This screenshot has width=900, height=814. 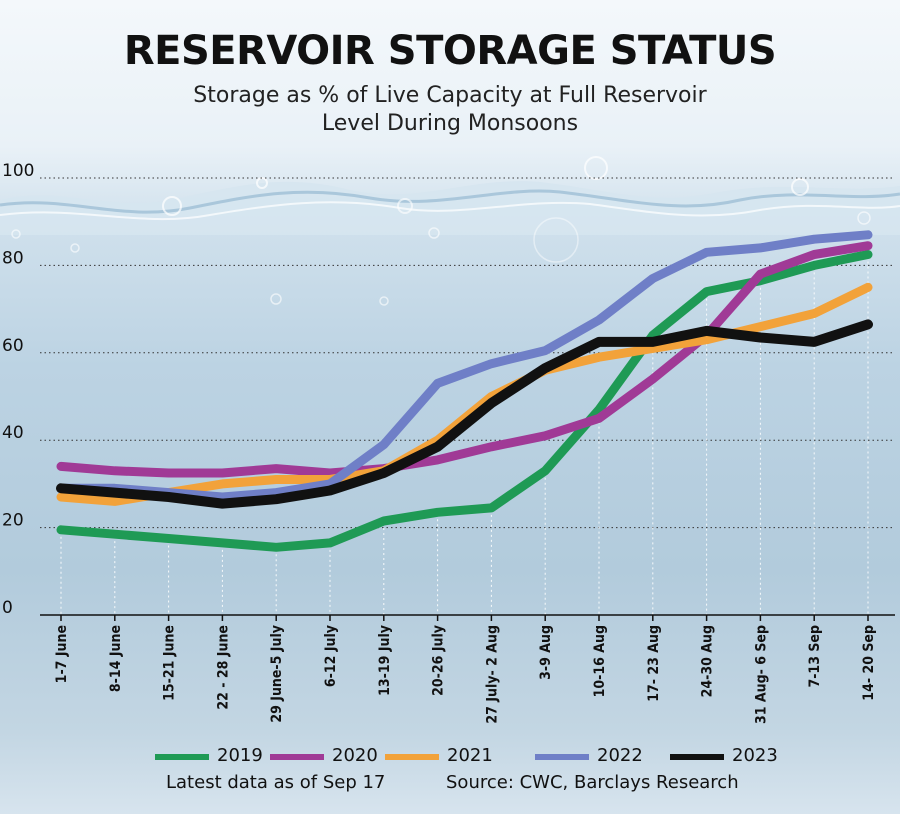 I want to click on legend-label-2020: 2020, so click(x=355, y=755).